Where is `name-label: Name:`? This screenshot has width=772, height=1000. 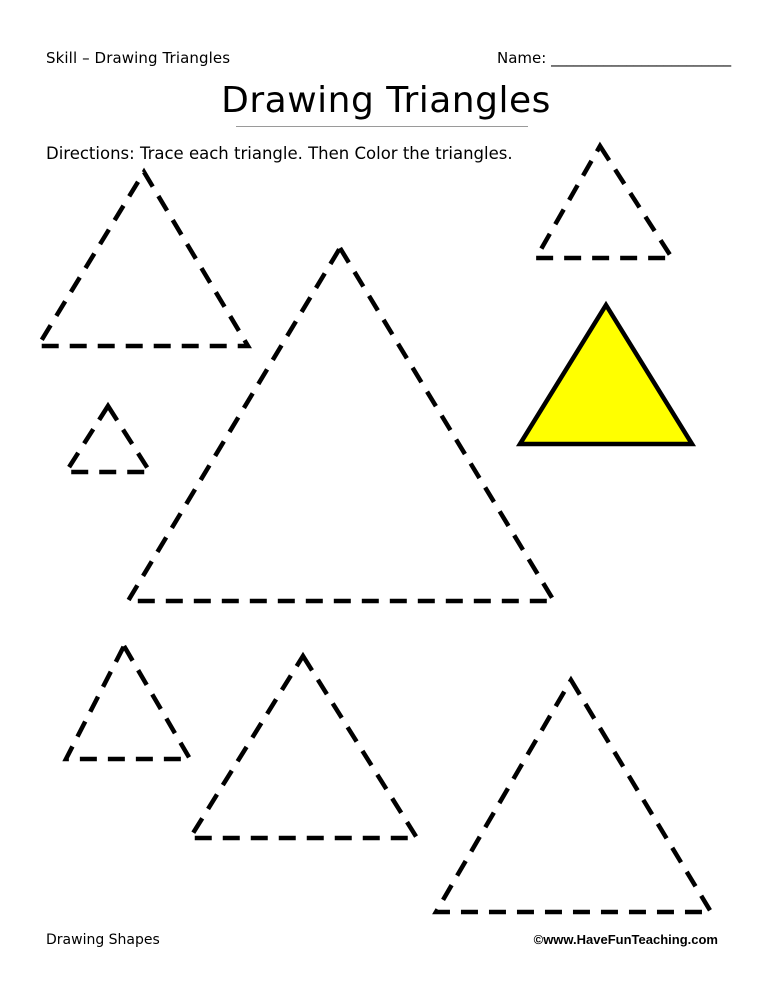 name-label: Name: is located at coordinates (522, 58).